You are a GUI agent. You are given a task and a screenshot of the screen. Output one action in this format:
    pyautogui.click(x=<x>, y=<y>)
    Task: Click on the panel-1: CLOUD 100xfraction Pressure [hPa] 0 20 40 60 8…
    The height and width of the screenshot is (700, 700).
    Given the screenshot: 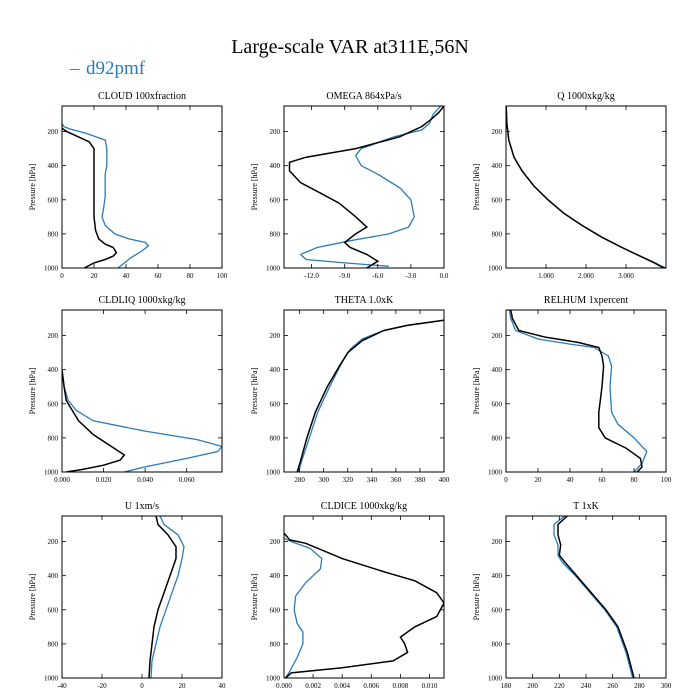 What is the action you would take?
    pyautogui.click(x=128, y=185)
    